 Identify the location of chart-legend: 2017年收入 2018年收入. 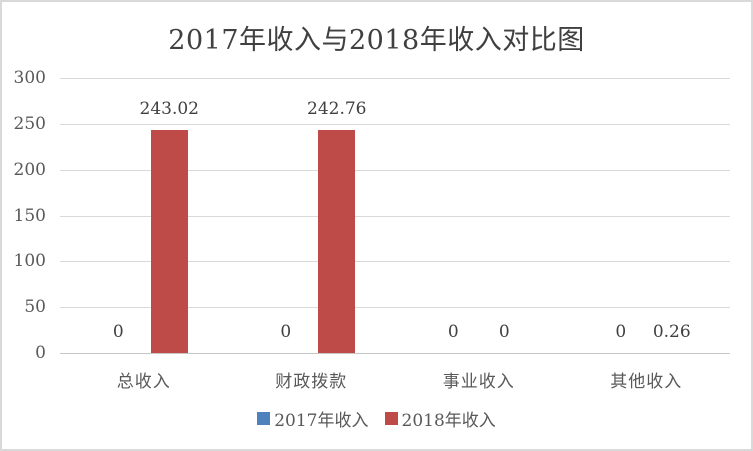
(376, 418).